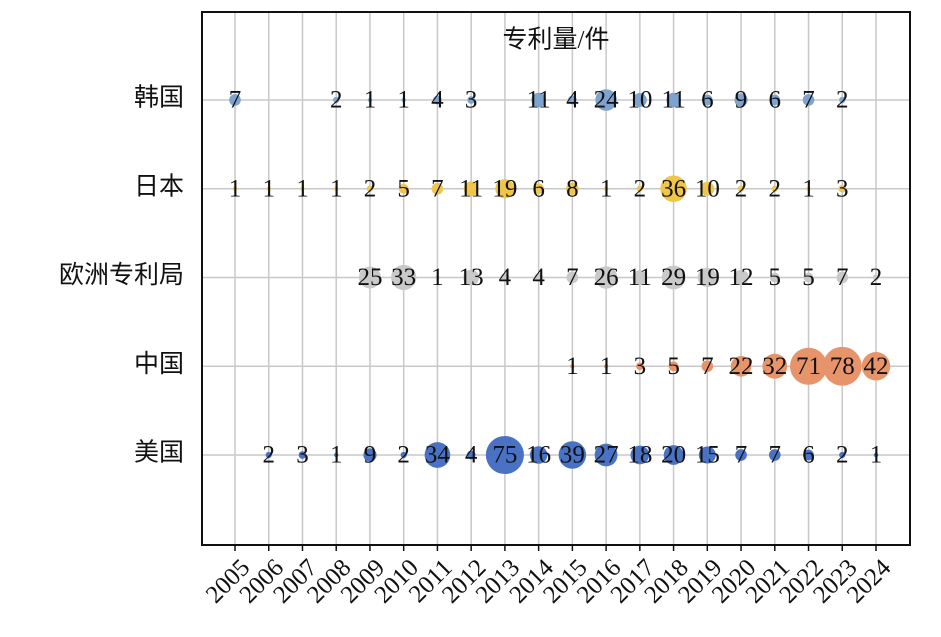  I want to click on value-label: 42, so click(876, 366).